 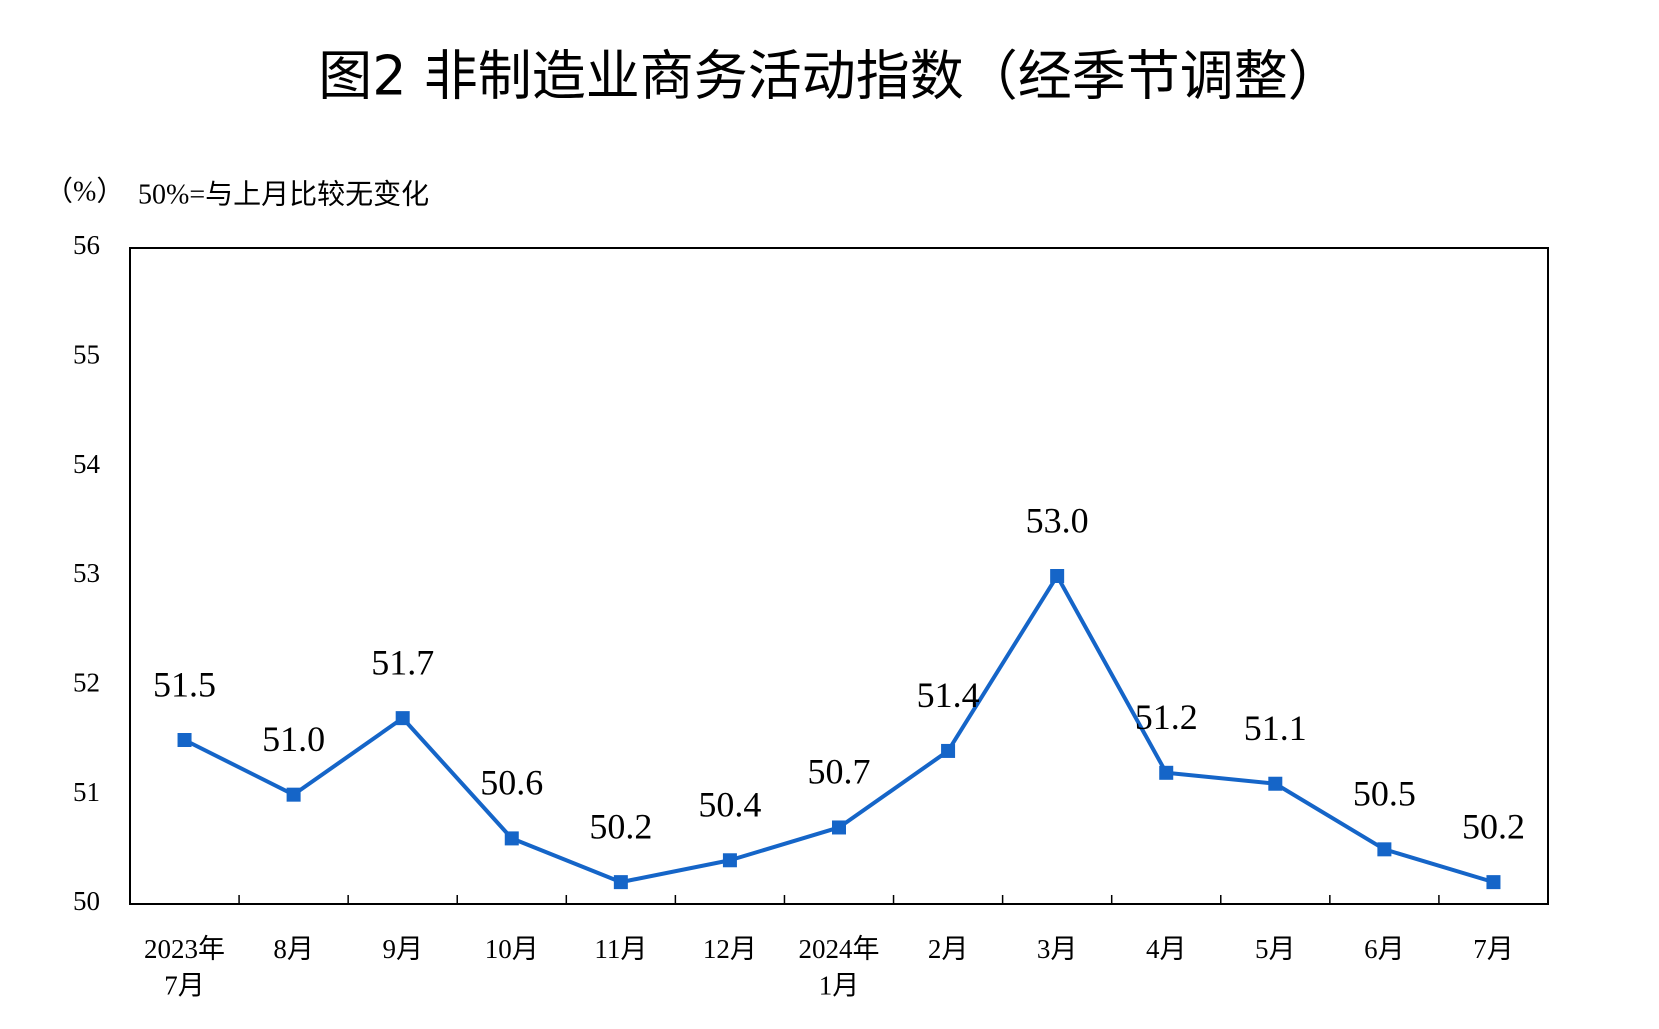 I want to click on data-label: 51.4, so click(x=948, y=695).